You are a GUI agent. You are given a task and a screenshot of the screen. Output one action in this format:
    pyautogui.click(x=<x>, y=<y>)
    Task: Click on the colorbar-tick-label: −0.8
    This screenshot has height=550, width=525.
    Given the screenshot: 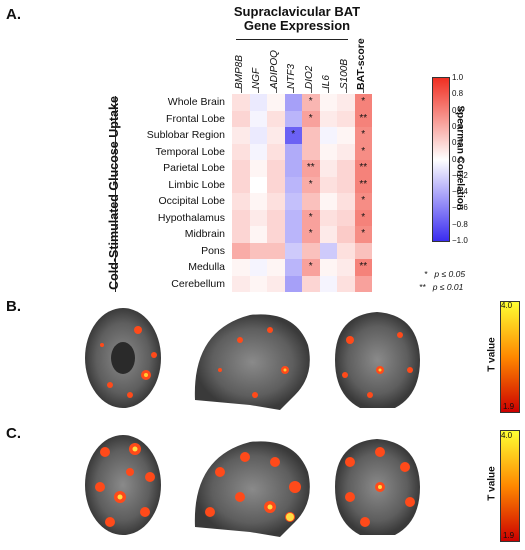 What is the action you would take?
    pyautogui.click(x=460, y=224)
    